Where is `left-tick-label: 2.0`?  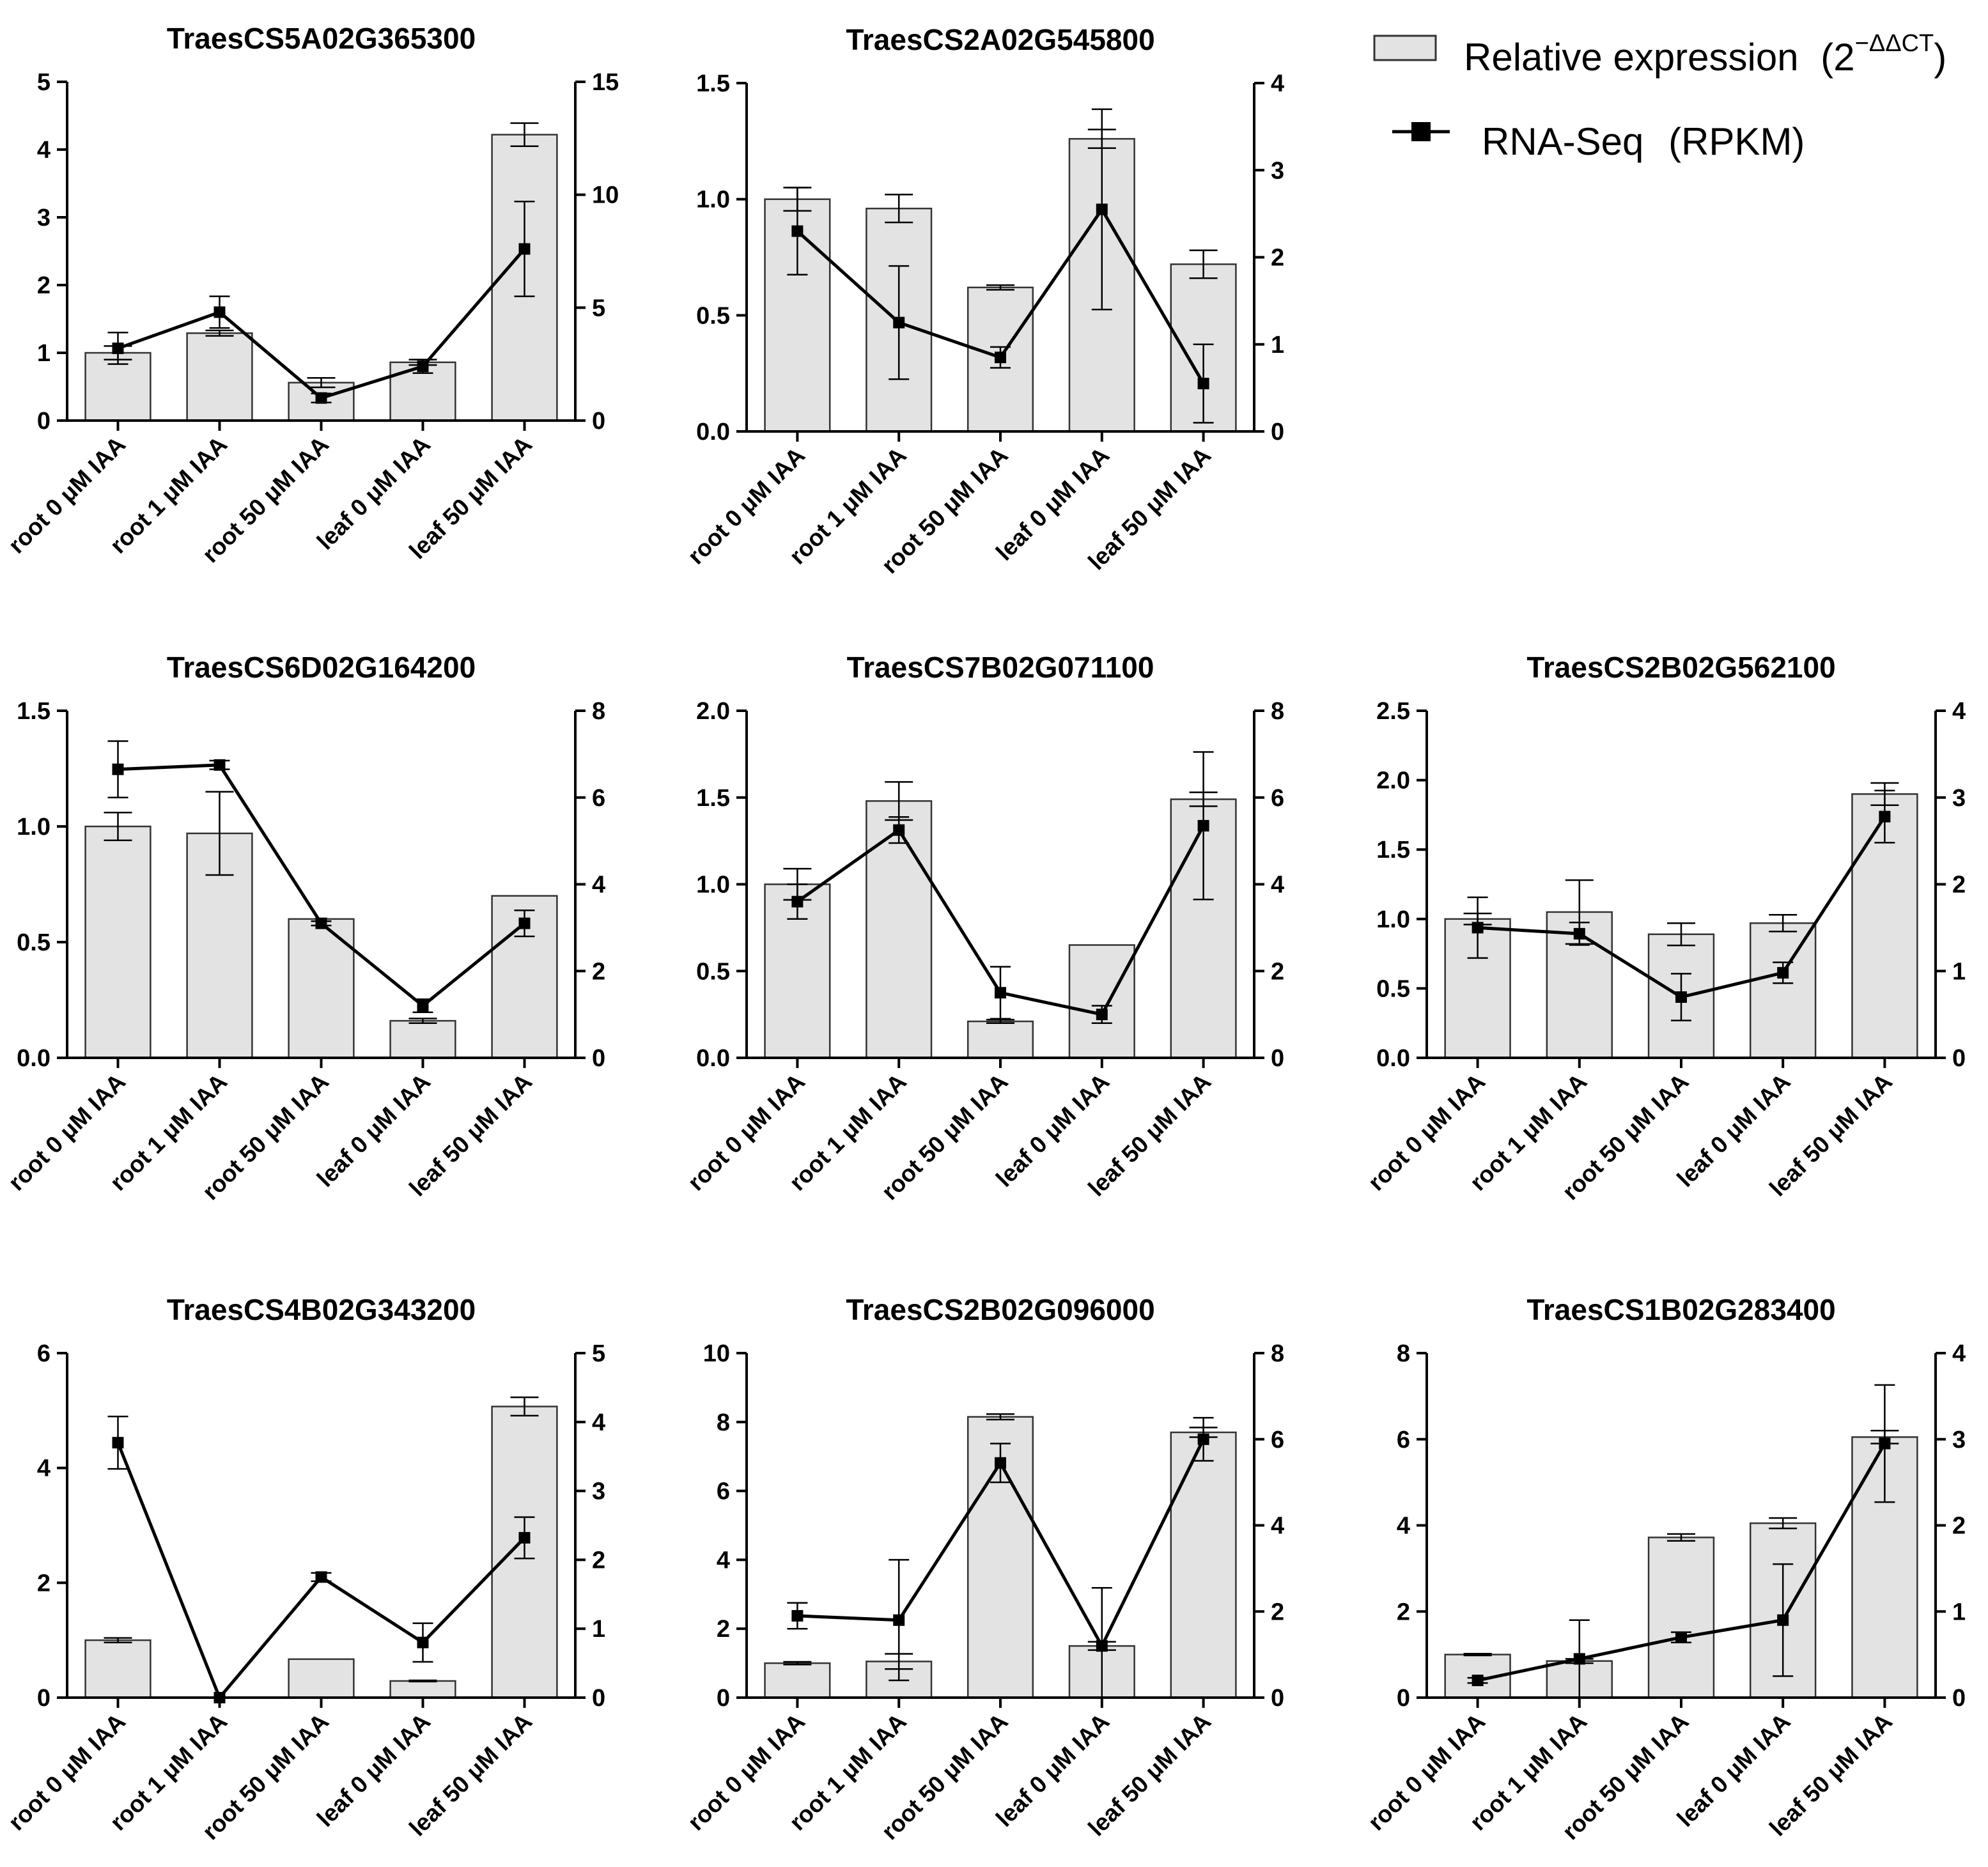 left-tick-label: 2.0 is located at coordinates (713, 711).